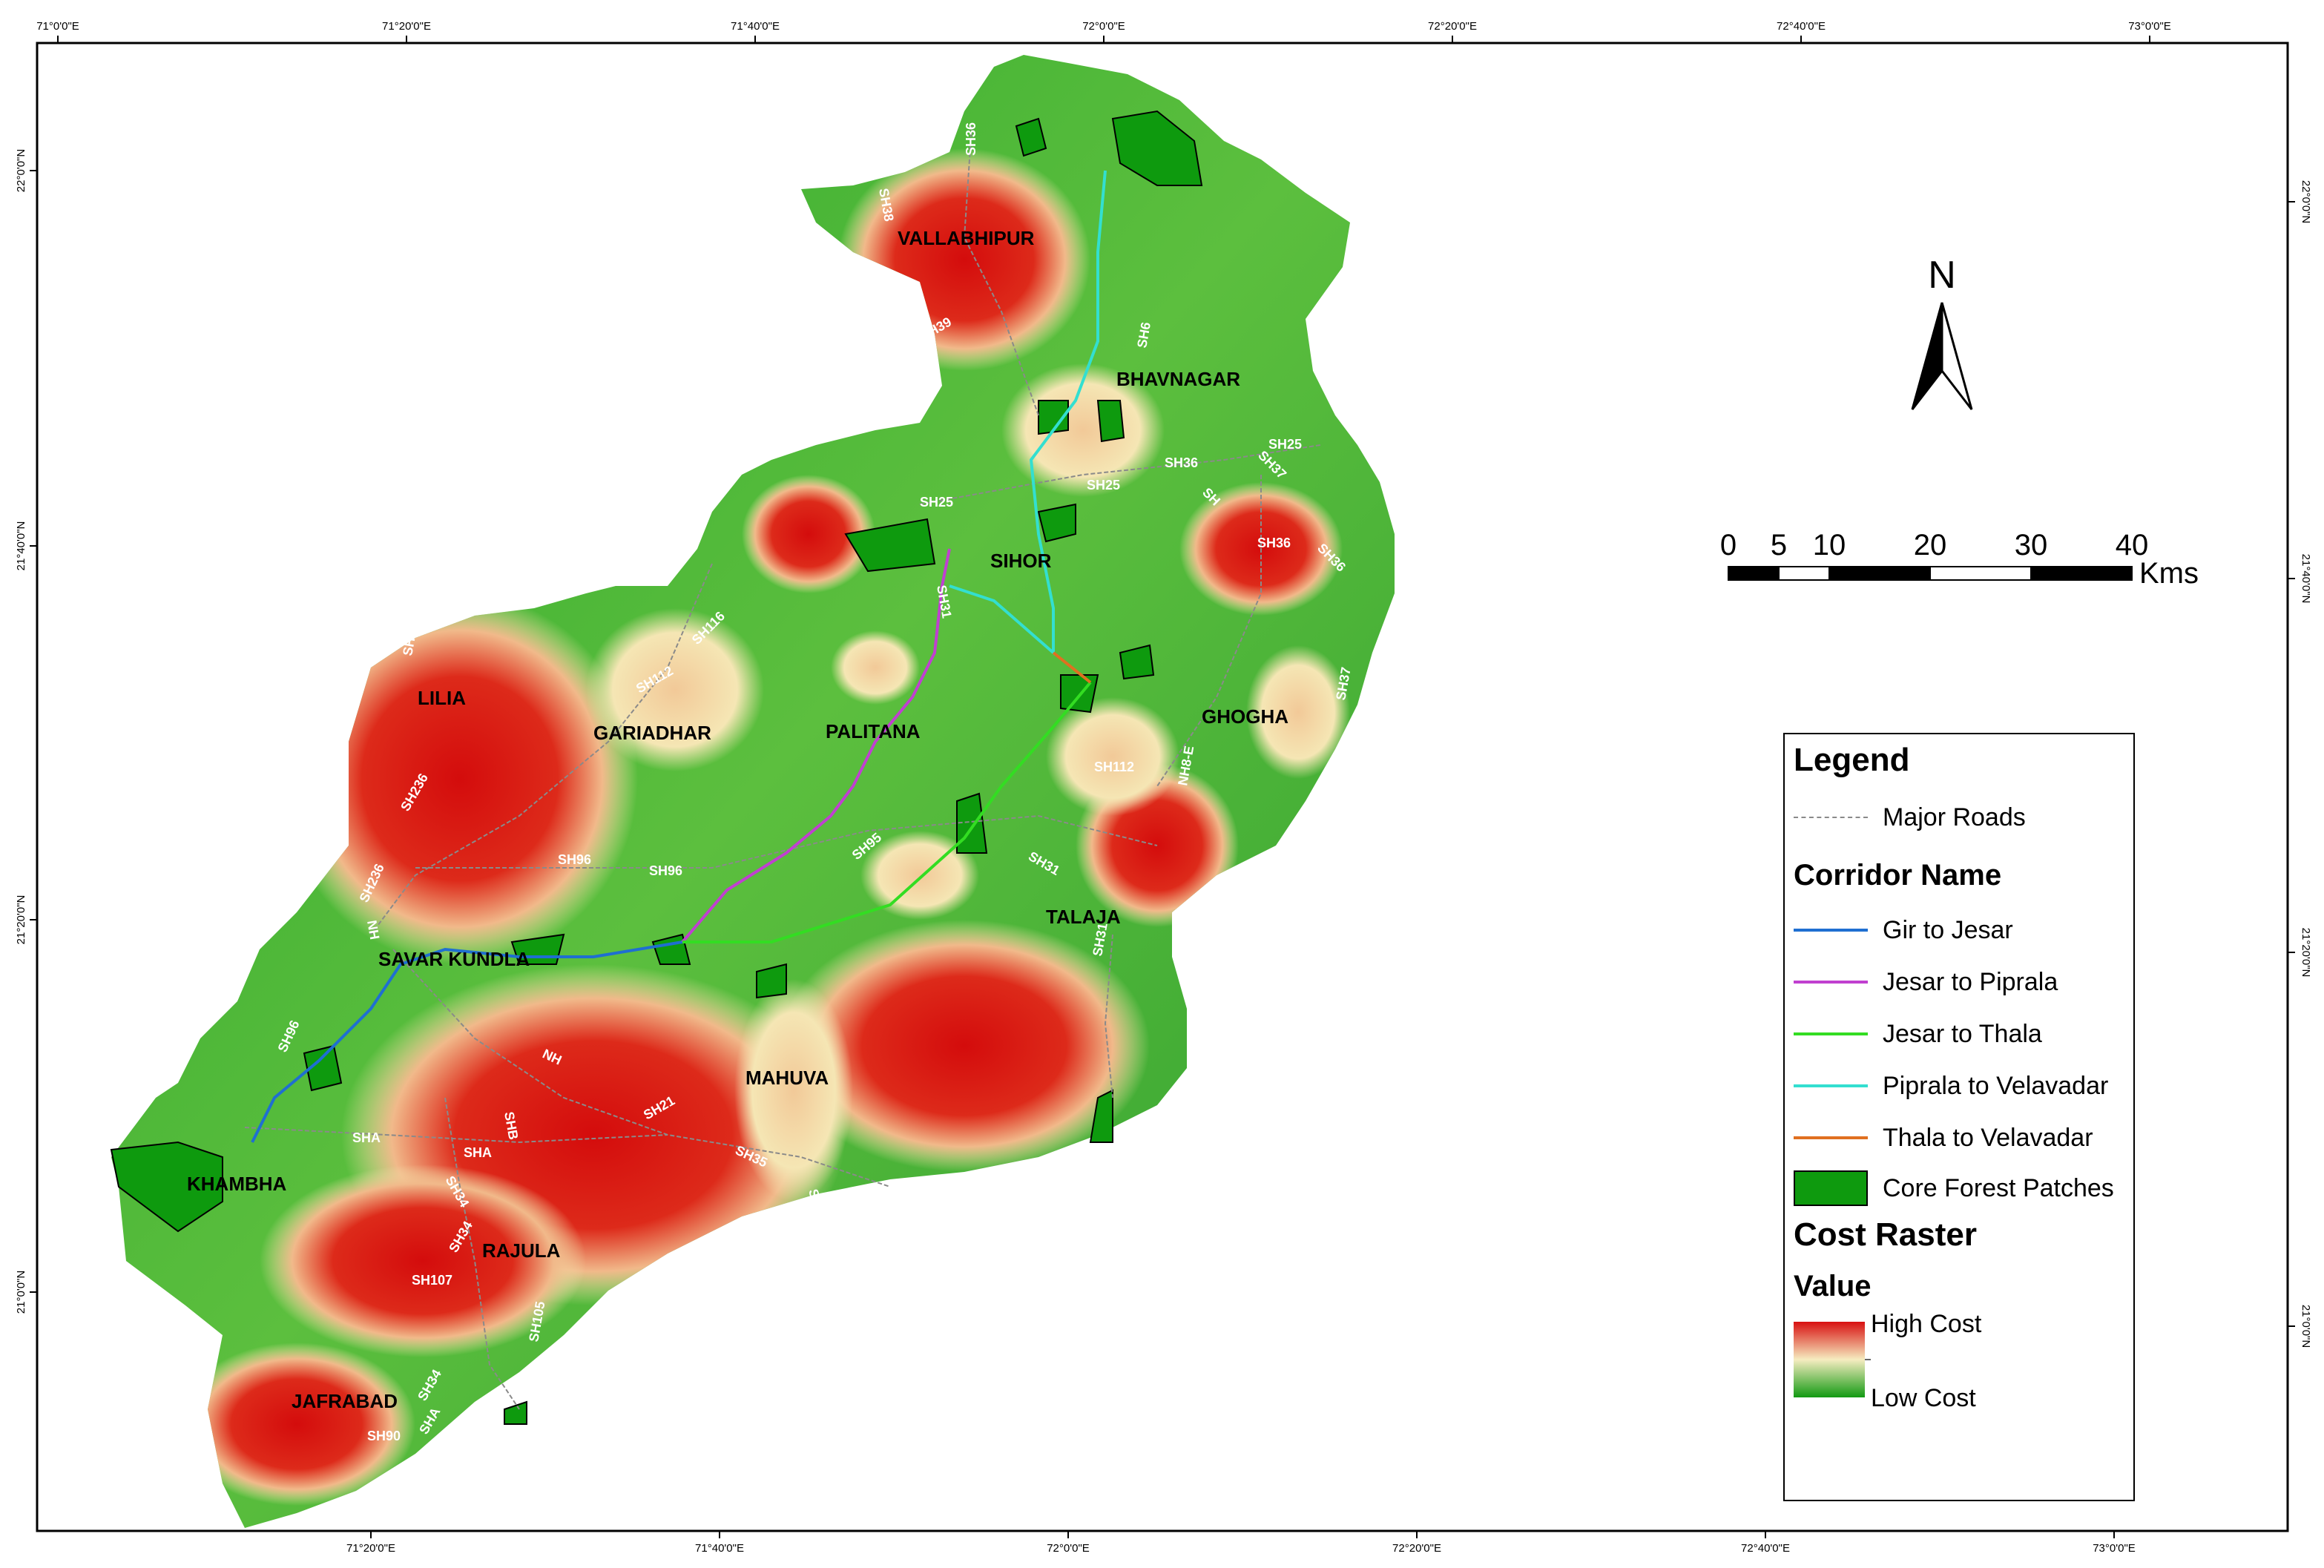 The width and height of the screenshot is (2324, 1568). Describe the element at coordinates (467, 1042) in the screenshot. I see `corridor-gir-to-jesar` at that location.